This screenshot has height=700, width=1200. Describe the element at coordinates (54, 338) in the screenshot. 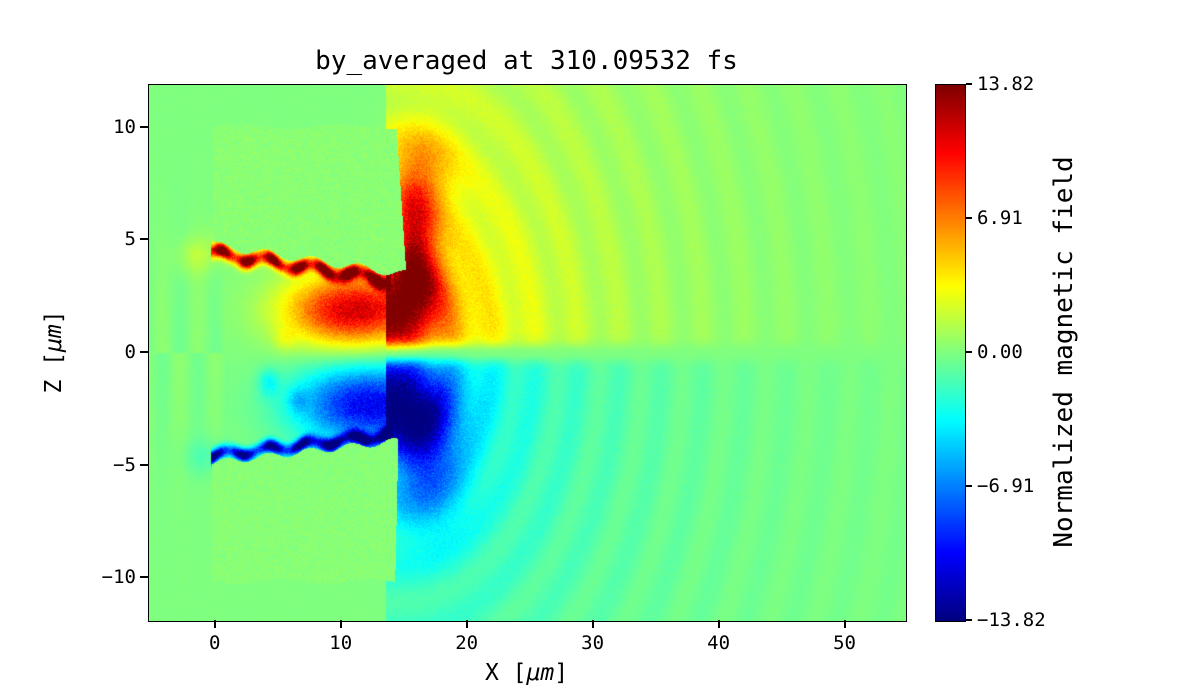

I see `y-axis-label-mu: μm` at that location.